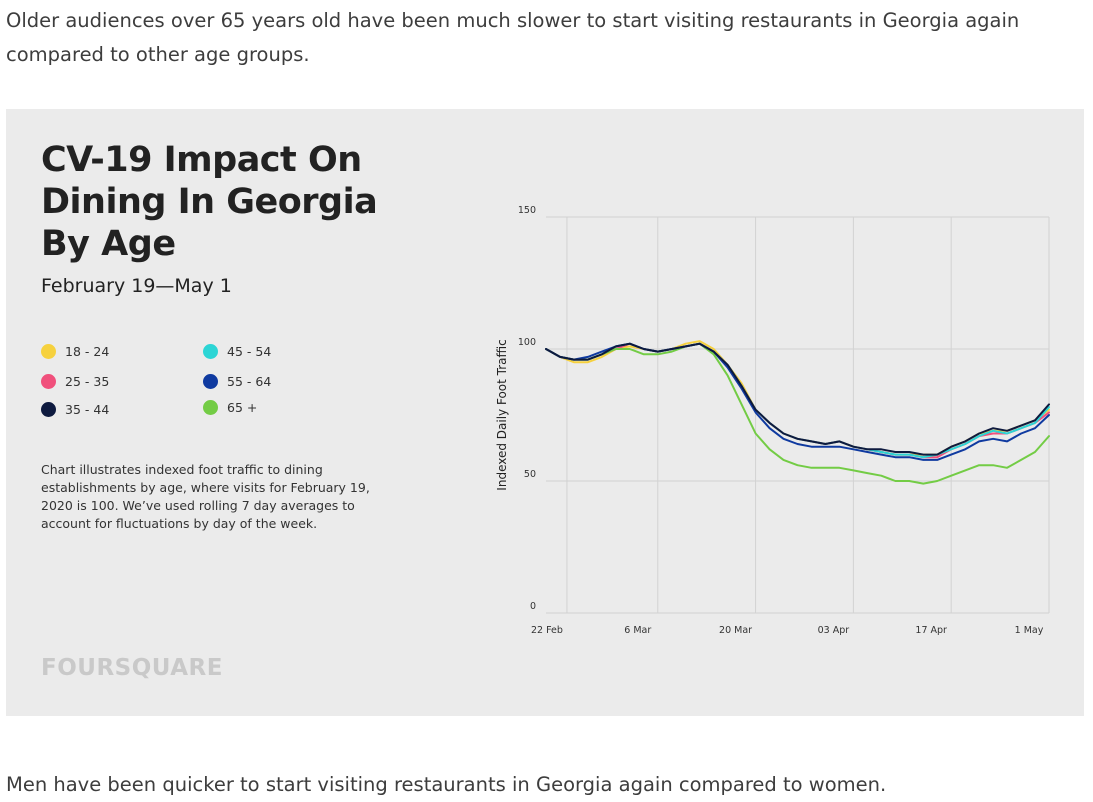  I want to click on x-tick-label: 17 Apr, so click(931, 630).